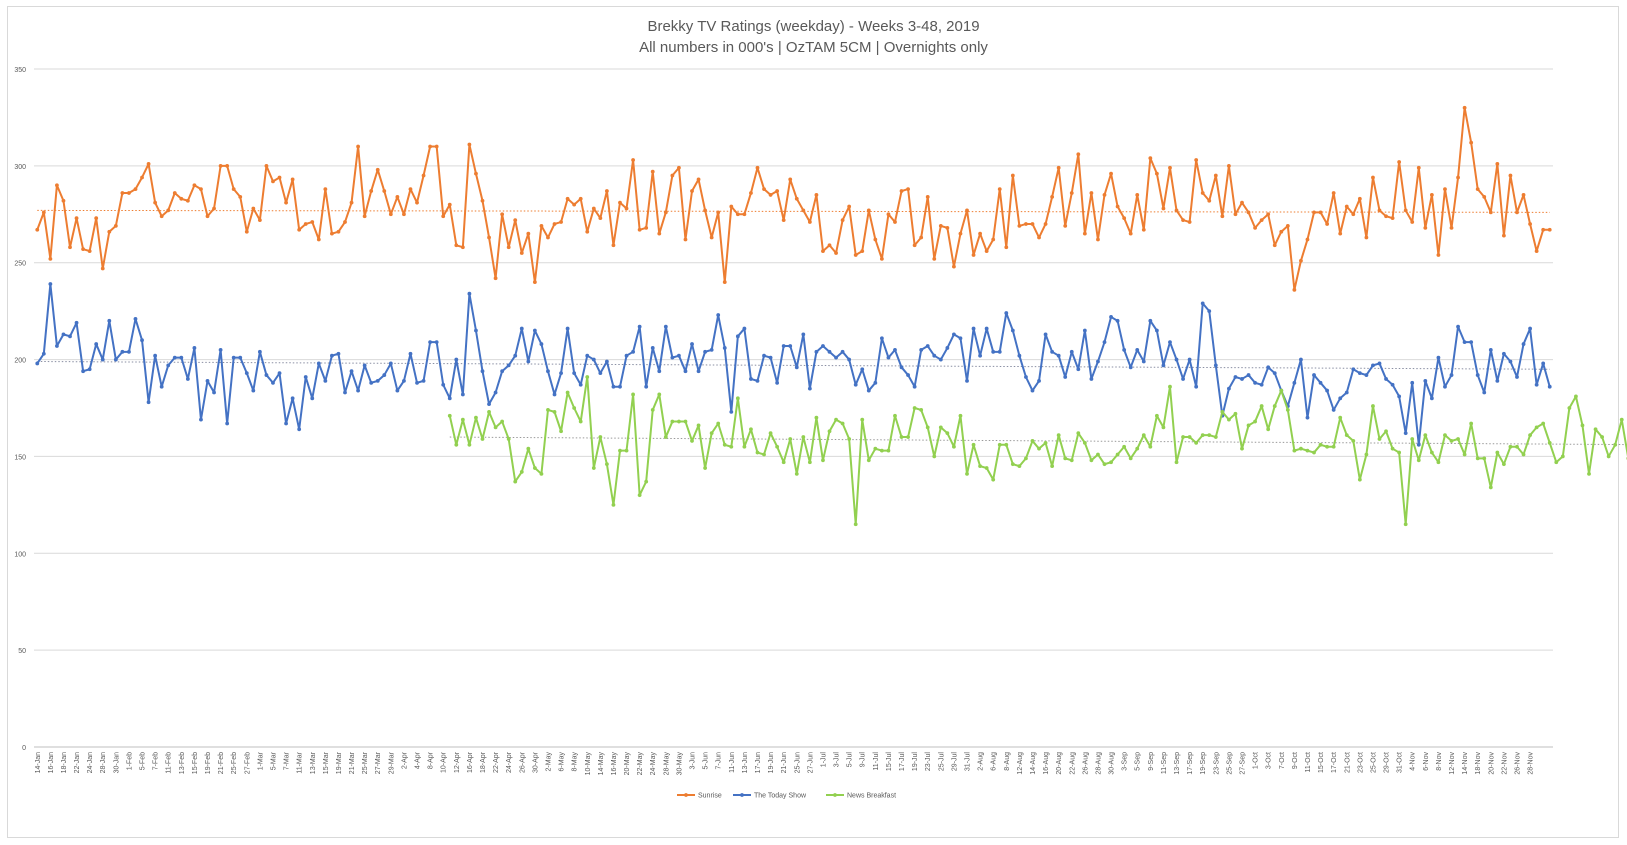 Image resolution: width=1627 pixels, height=845 pixels. Describe the element at coordinates (260, 760) in the screenshot. I see `x-tick-label: 1-Mar` at that location.